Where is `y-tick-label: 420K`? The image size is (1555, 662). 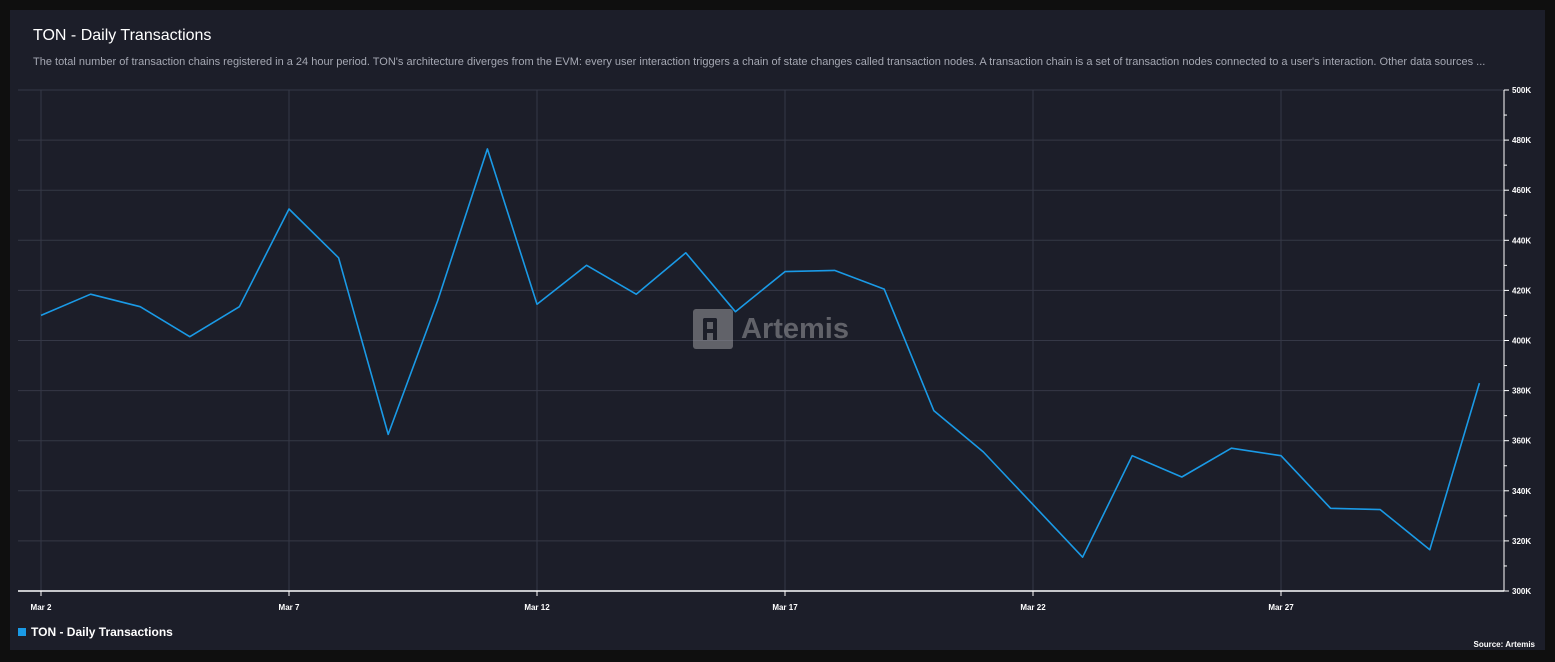 y-tick-label: 420K is located at coordinates (1521, 290).